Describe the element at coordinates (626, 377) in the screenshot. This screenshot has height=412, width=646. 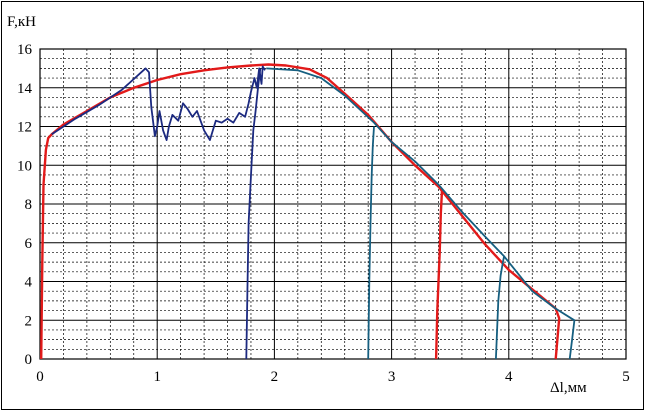
I see `x-tick-label: 5` at that location.